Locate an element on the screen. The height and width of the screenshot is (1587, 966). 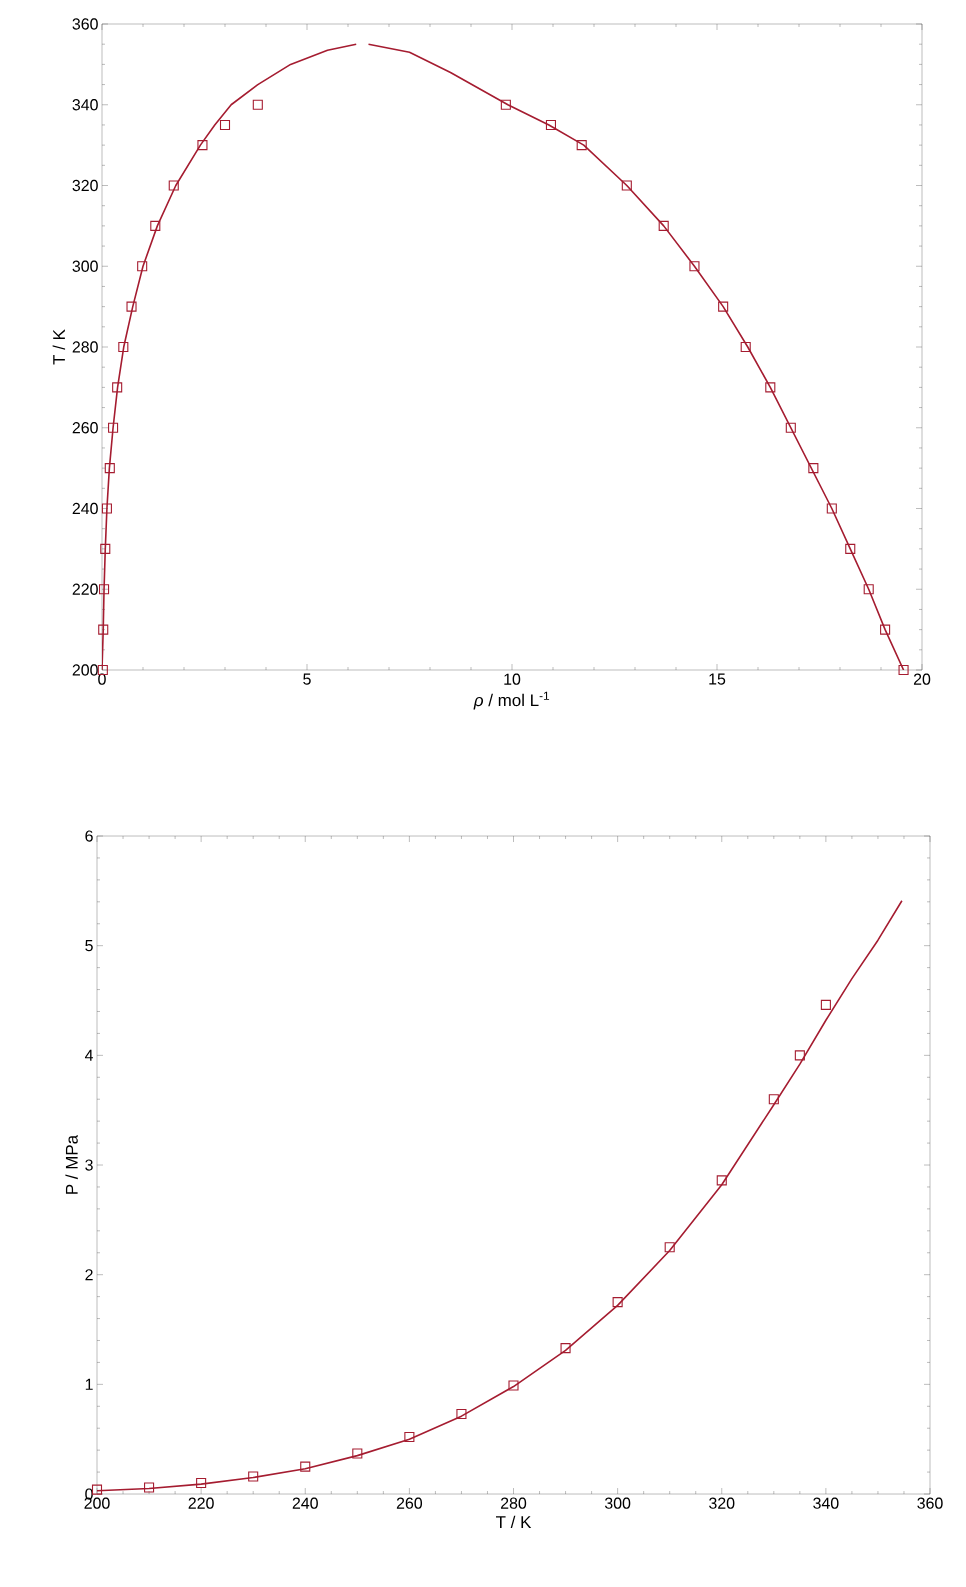
y-tick-label: 300 is located at coordinates (85, 266).